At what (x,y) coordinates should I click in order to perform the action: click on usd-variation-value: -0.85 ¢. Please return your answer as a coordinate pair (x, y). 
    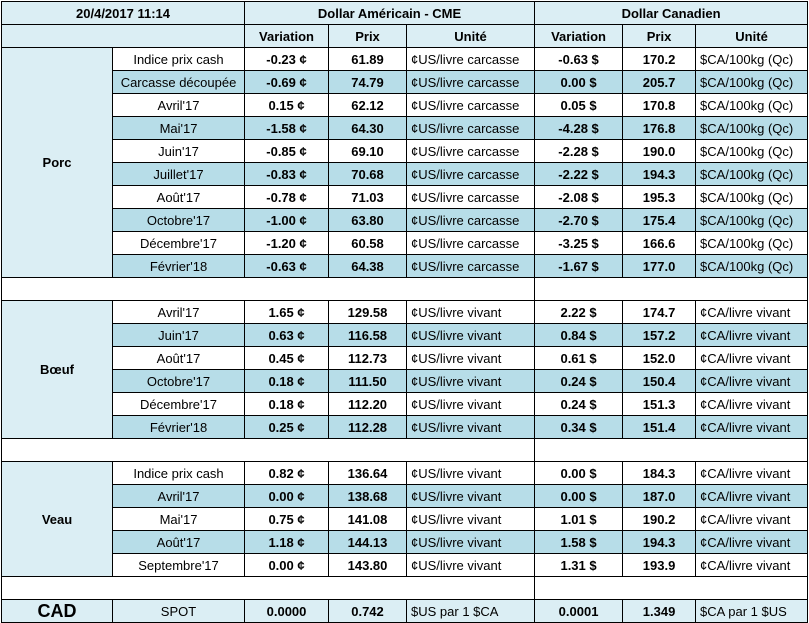
    Looking at the image, I should click on (287, 151).